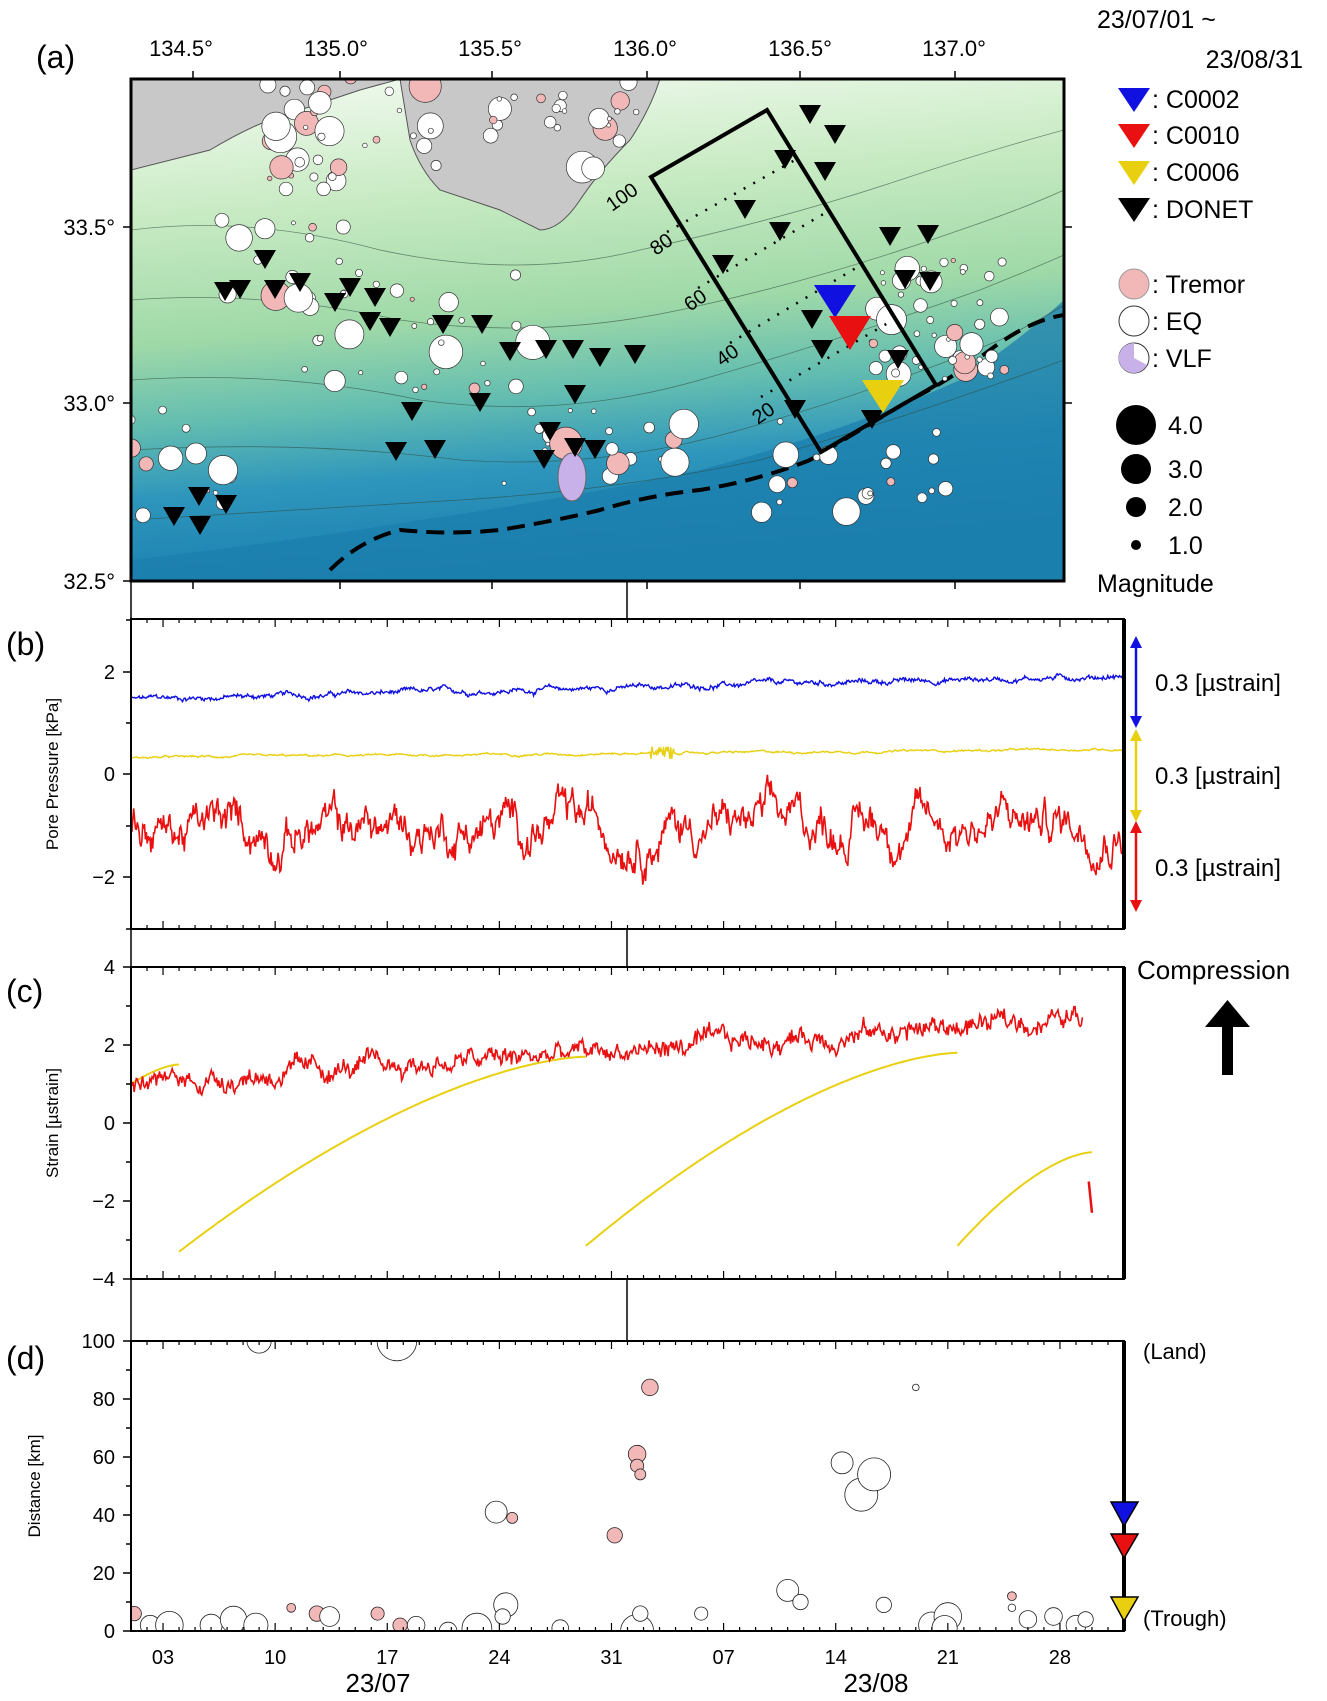 The image size is (1327, 1701). What do you see at coordinates (1185, 546) in the screenshot?
I see `legend-mag1-label: 1.0` at bounding box center [1185, 546].